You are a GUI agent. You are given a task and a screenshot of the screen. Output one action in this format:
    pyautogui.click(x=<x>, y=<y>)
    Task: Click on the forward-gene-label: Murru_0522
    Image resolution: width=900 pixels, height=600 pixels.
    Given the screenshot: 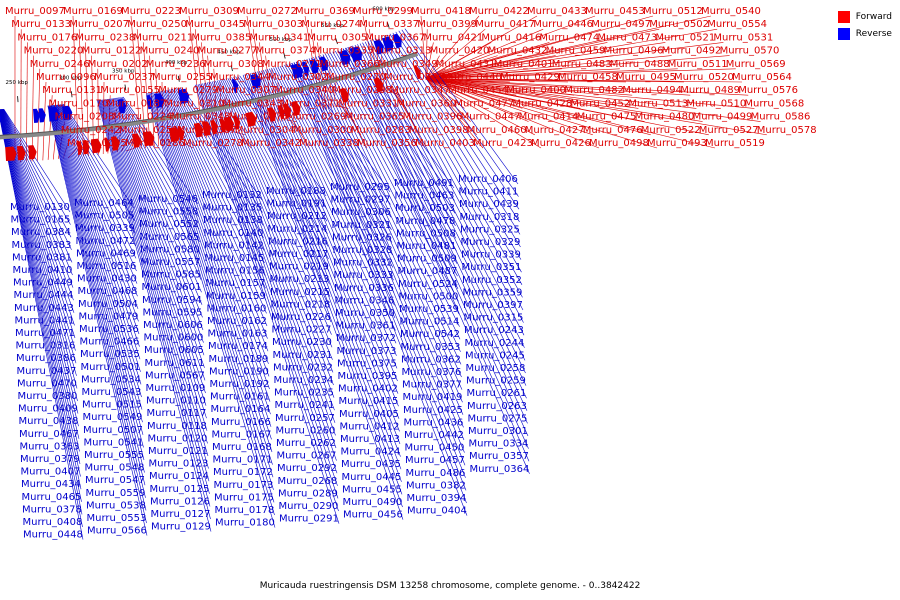 What is the action you would take?
    pyautogui.click(x=671, y=130)
    